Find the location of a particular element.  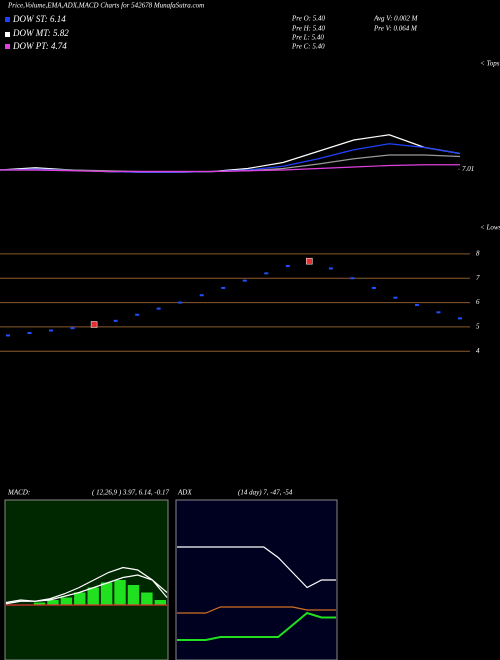

dow: DOW ST: 6.14 is located at coordinates (39, 19).